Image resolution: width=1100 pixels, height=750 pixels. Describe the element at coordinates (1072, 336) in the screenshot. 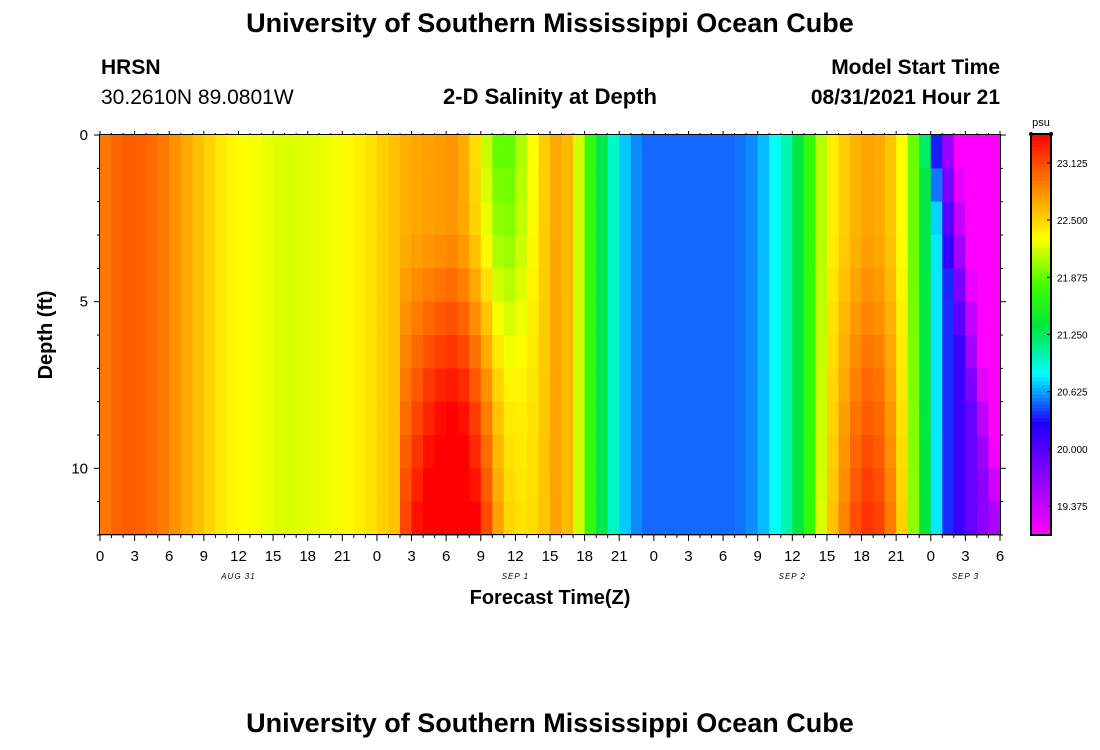

I see `colorbar-tick-label: 21.250` at that location.